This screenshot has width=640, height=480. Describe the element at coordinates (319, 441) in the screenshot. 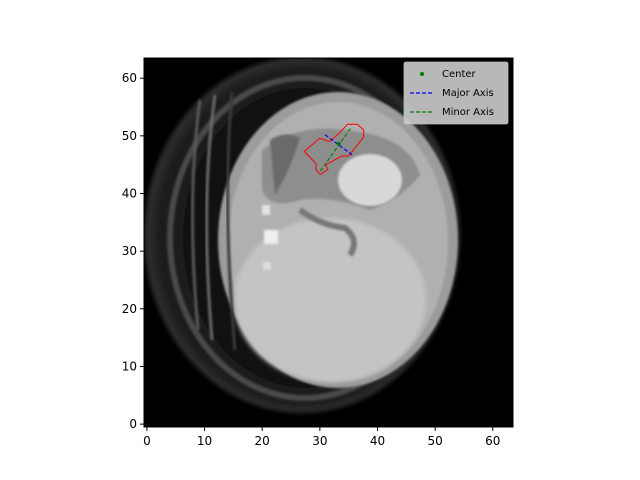

I see `x-tick-label: 30` at that location.